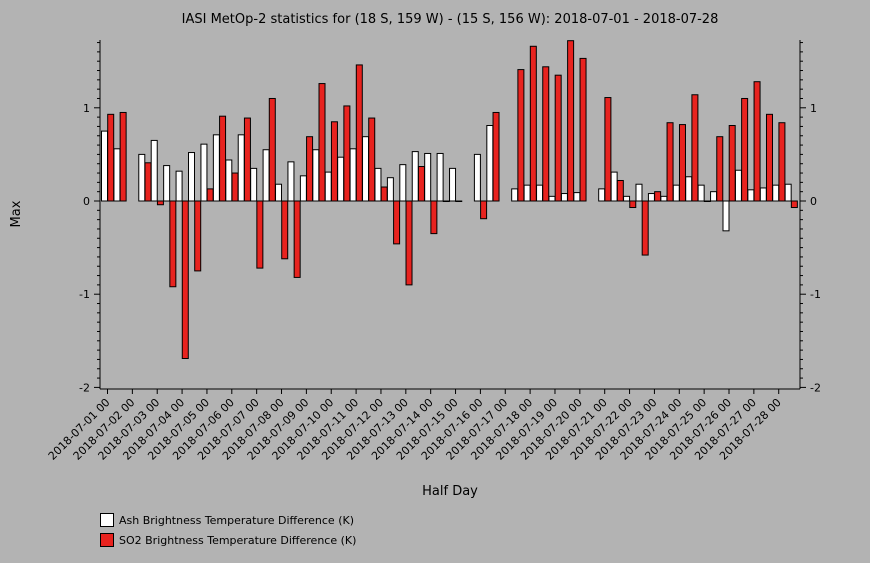  What do you see at coordinates (815, 387) in the screenshot?
I see `y-tick-label-right: -2` at bounding box center [815, 387].